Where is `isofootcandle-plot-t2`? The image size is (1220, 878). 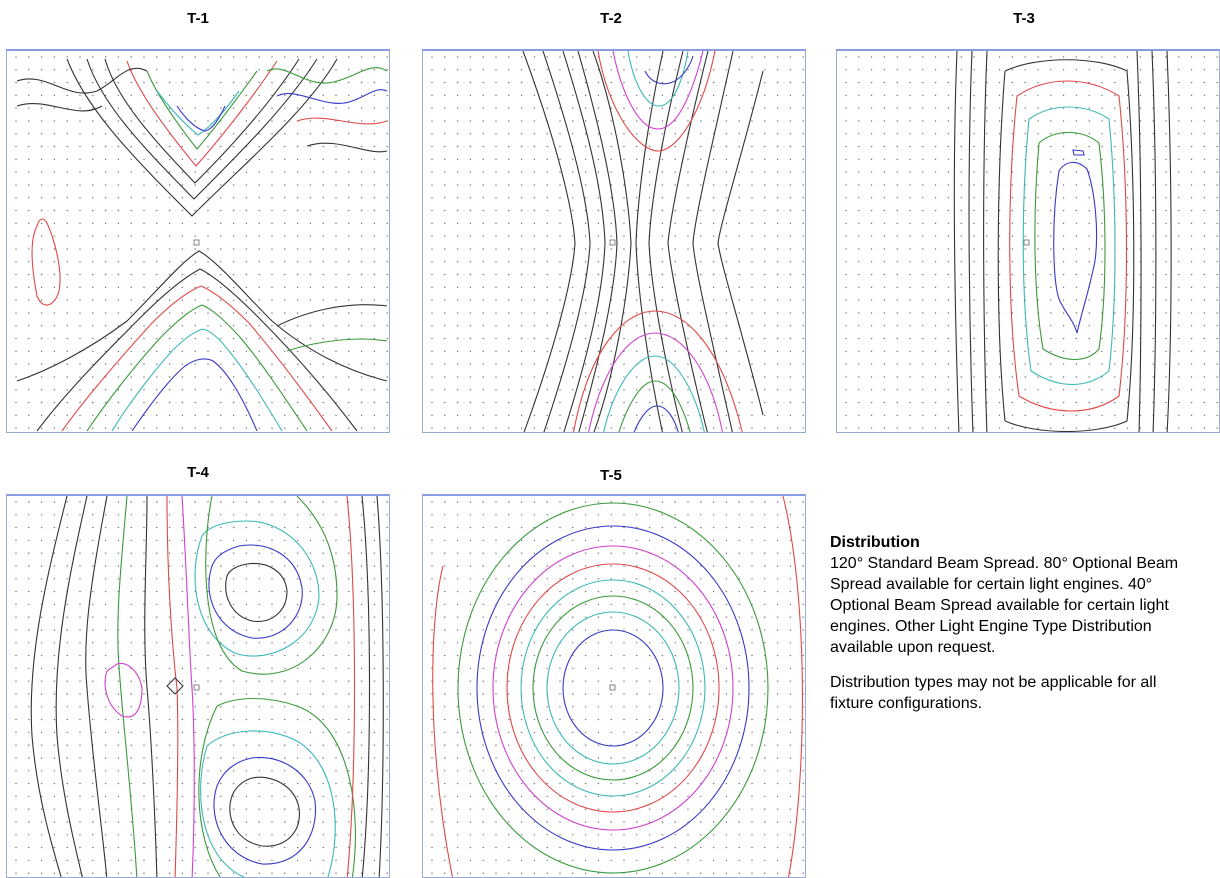
isofootcandle-plot-t2 is located at coordinates (614, 241).